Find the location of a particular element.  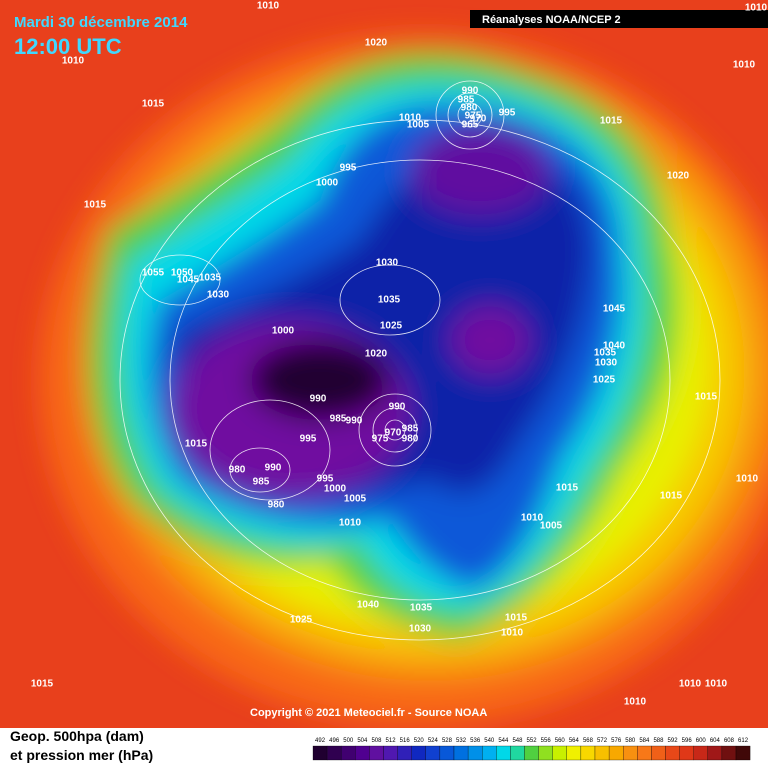

scale-label: 508 is located at coordinates (376, 741).